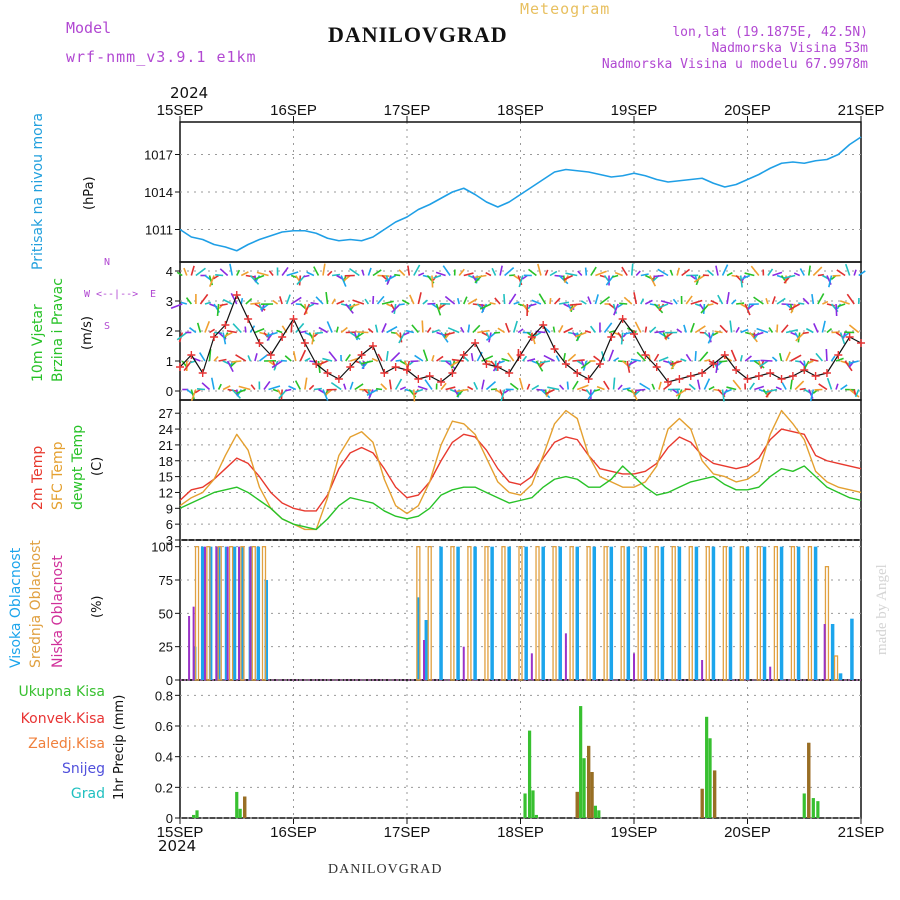  What do you see at coordinates (577, 804) in the screenshot?
I see `precip-bar-overlap` at bounding box center [577, 804].